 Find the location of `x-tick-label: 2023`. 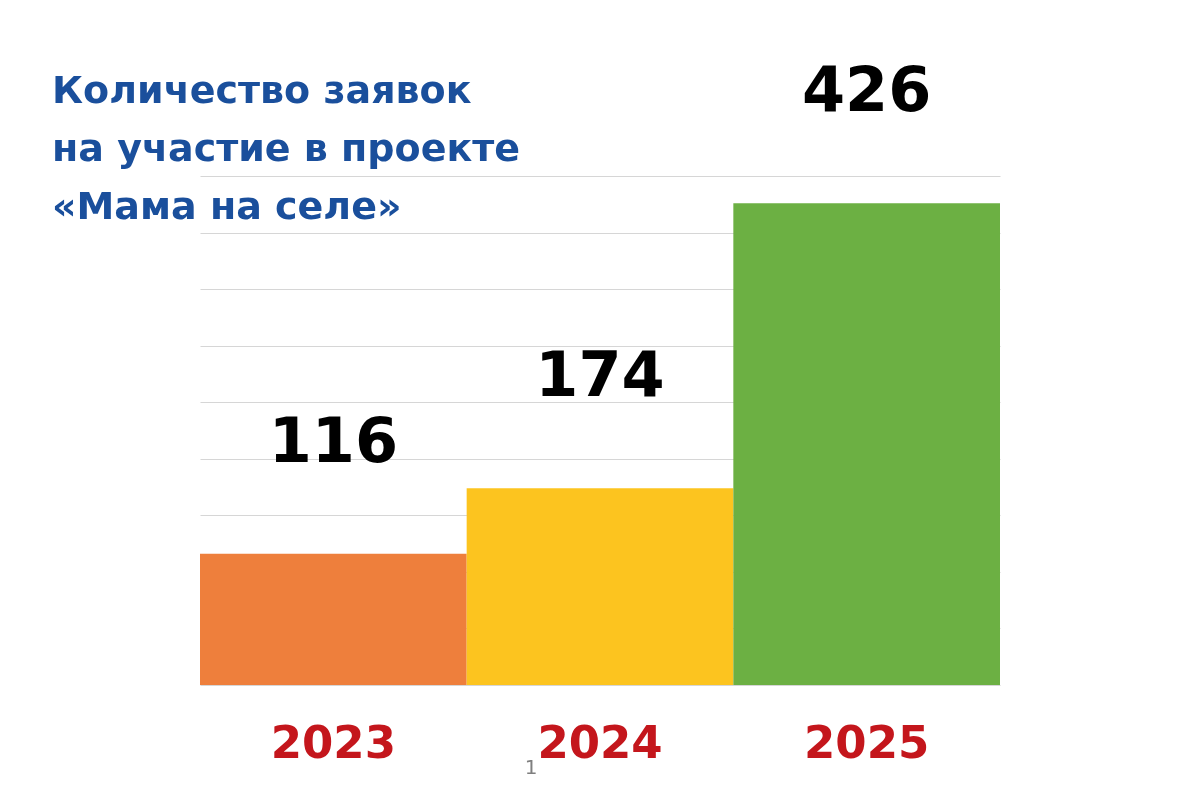

x-tick-label: 2023 is located at coordinates (333, 742).